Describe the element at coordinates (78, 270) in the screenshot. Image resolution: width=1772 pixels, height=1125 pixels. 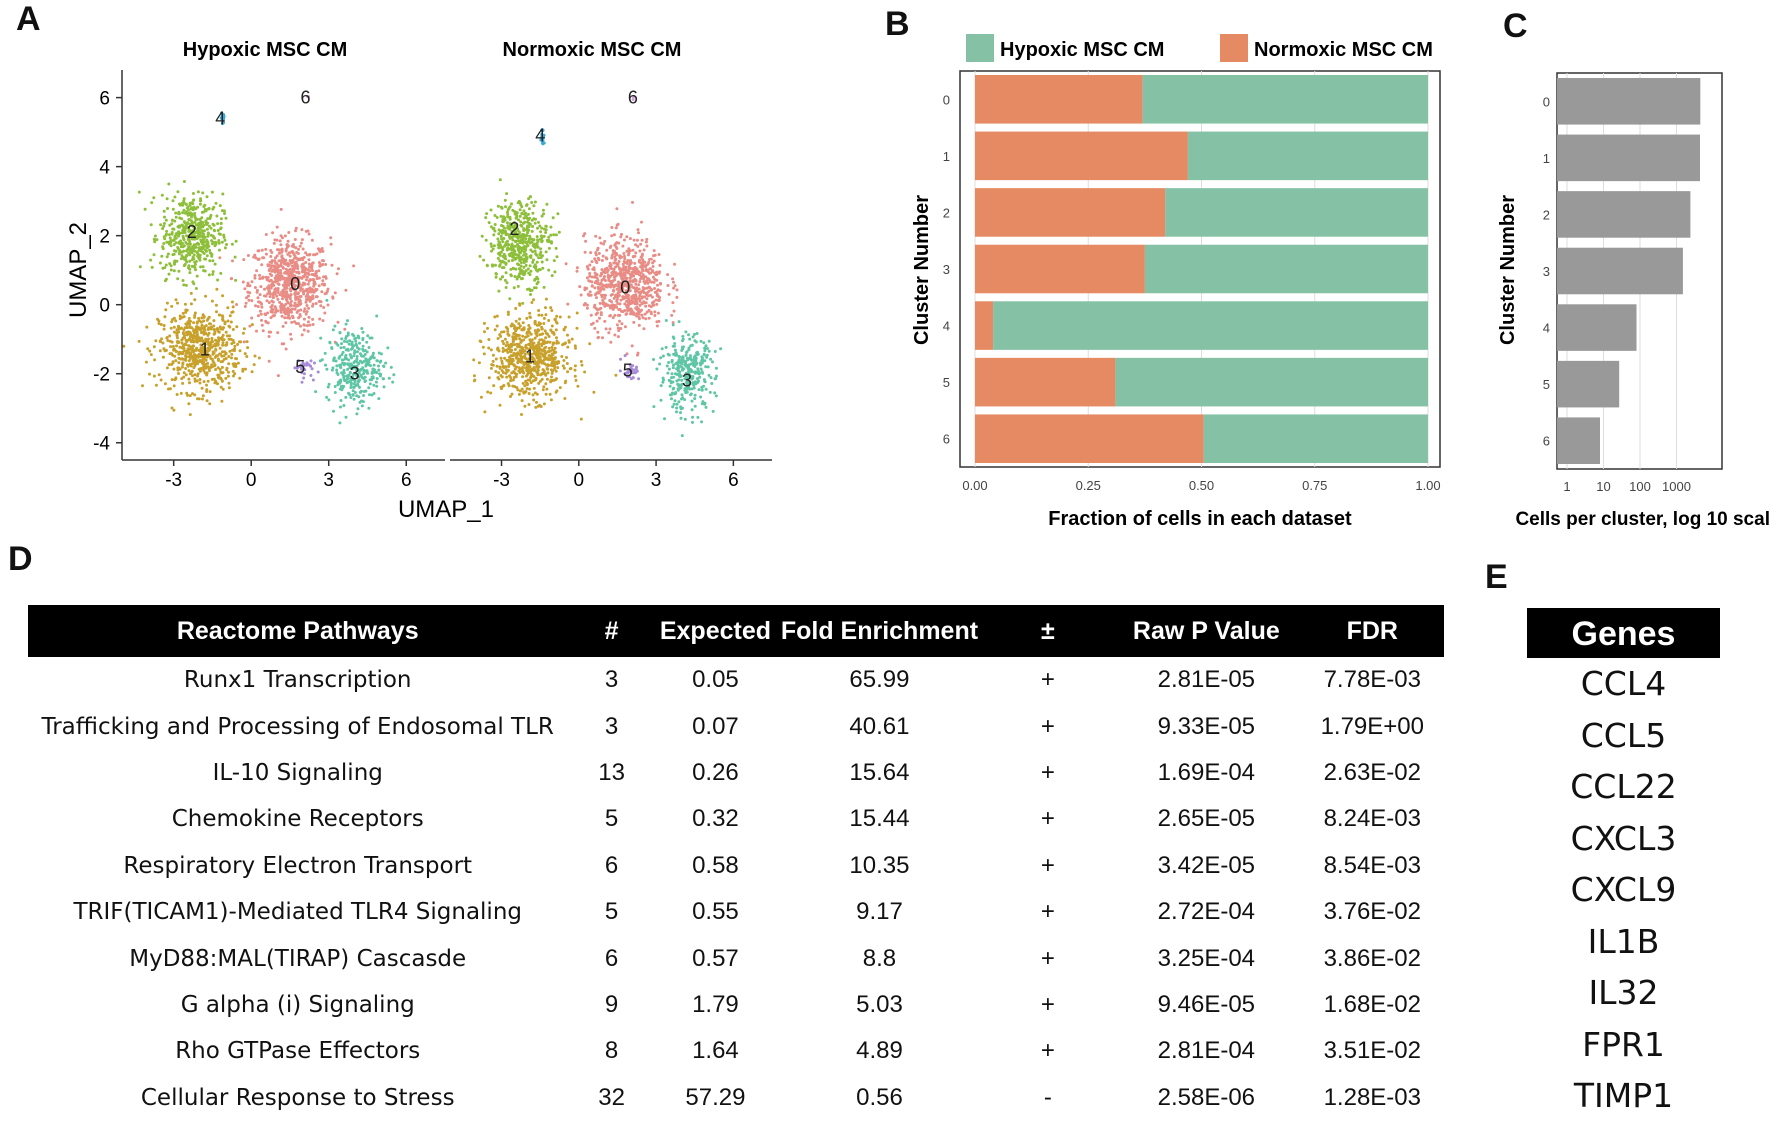
I see `umap-y-axis-title: UMAP_2` at that location.